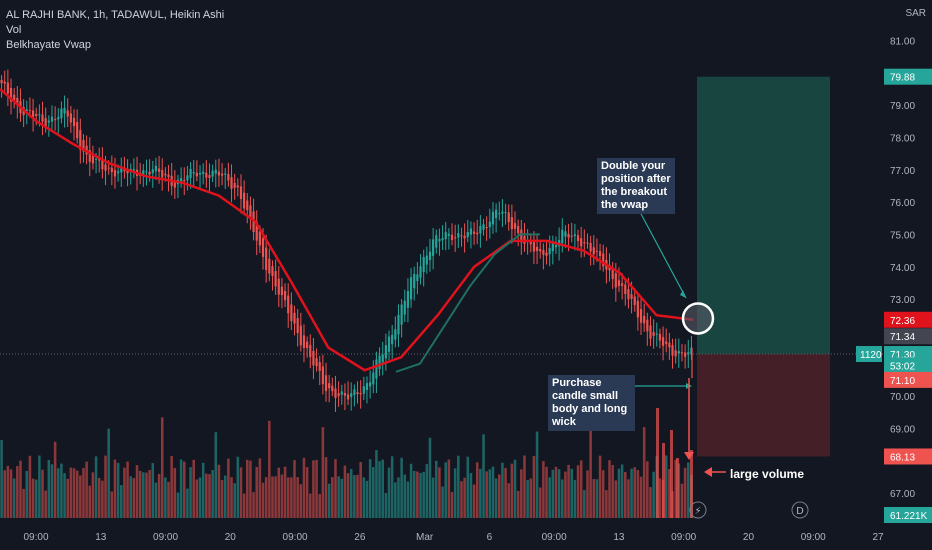 The width and height of the screenshot is (932, 550). Describe the element at coordinates (800, 510) in the screenshot. I see `dividend-event-icon` at that location.